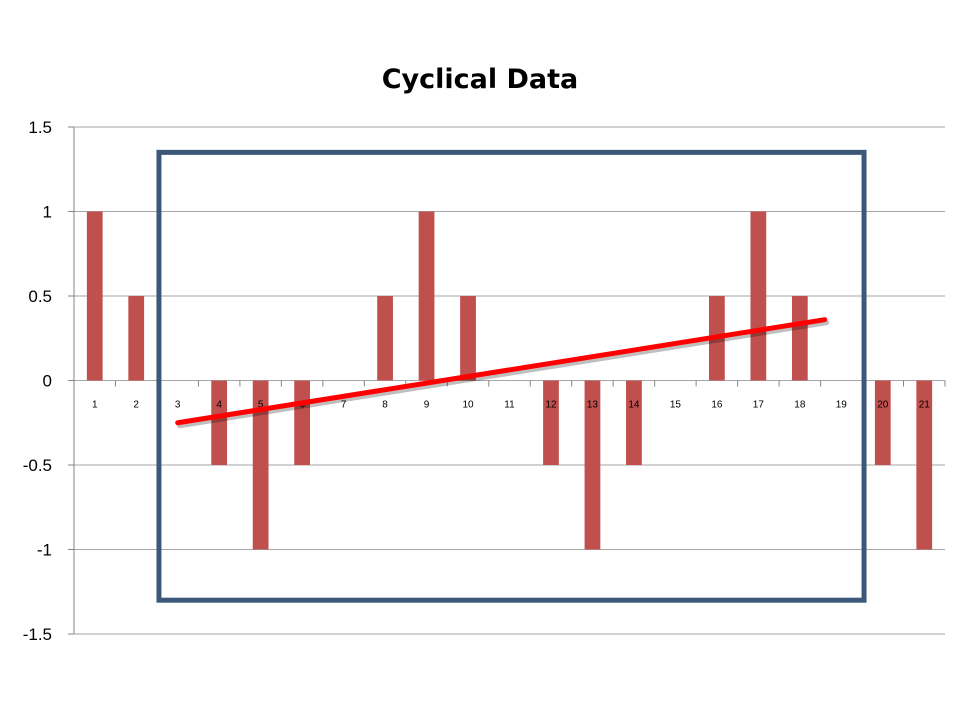 The image size is (960, 720). I want to click on x-tick-label: 1, so click(95, 405).